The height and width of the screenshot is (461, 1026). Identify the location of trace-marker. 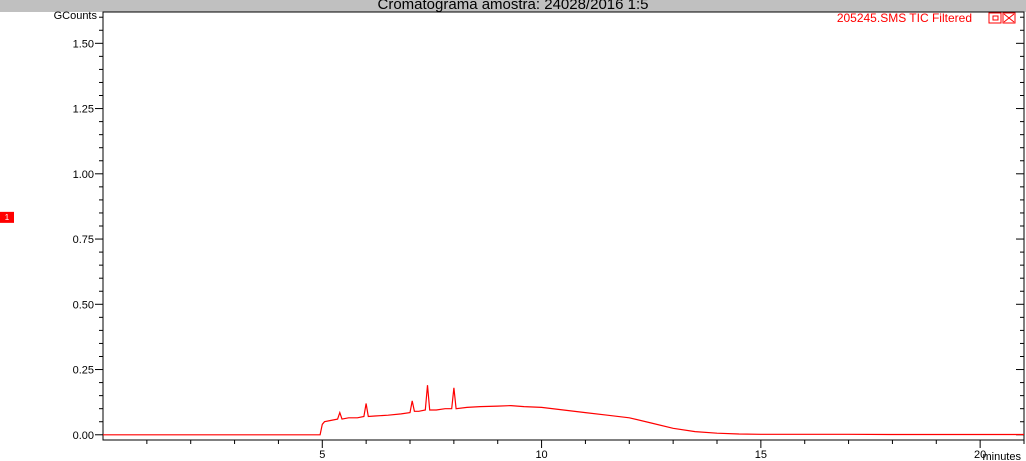
(7, 217).